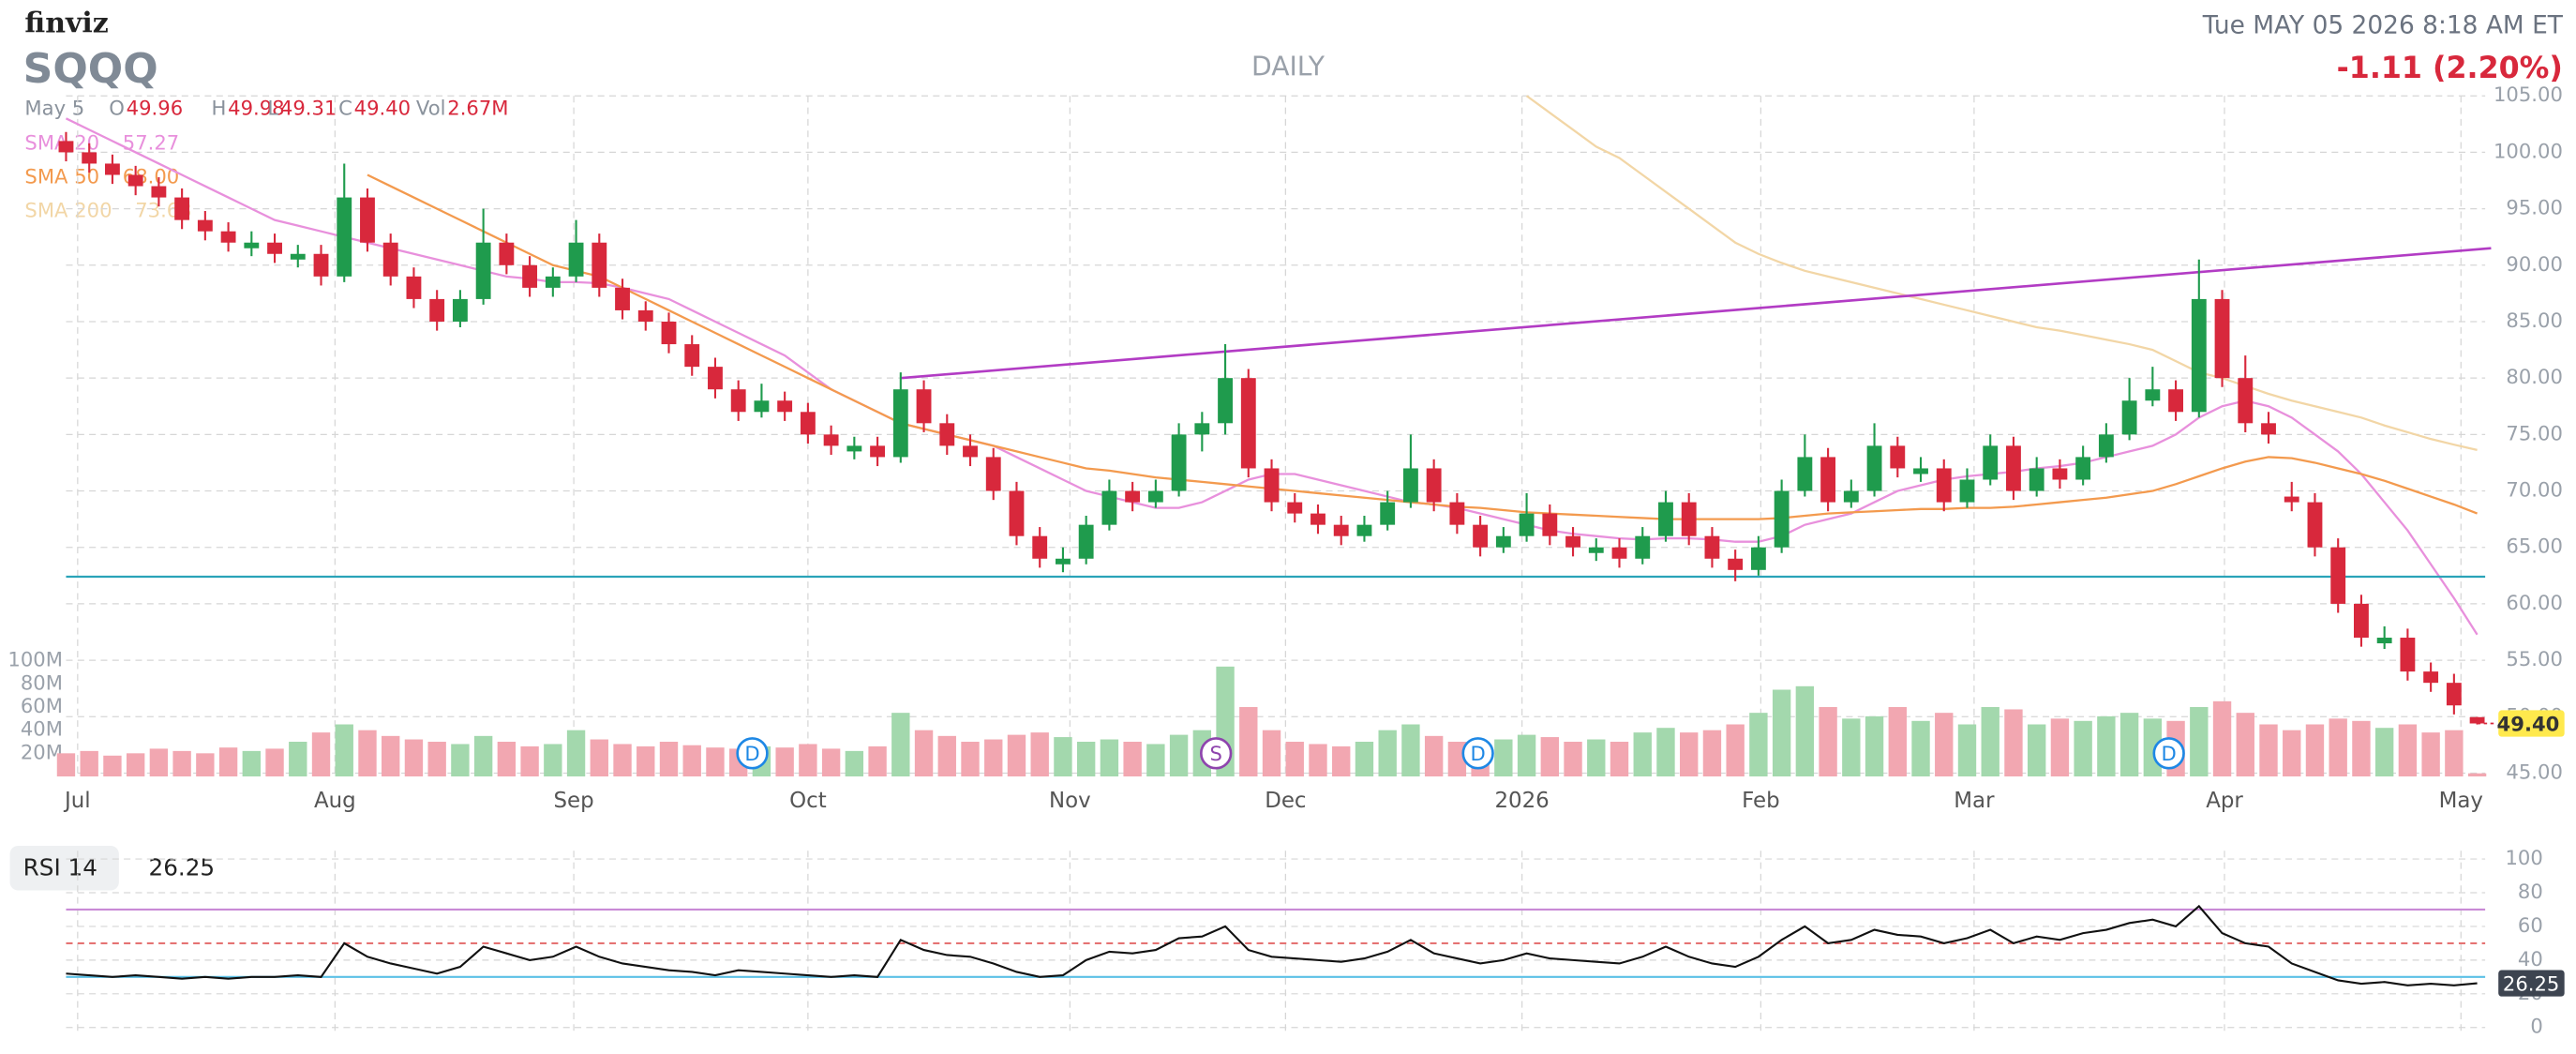 The image size is (2576, 1054). I want to click on x-tick-label: Sep, so click(574, 801).